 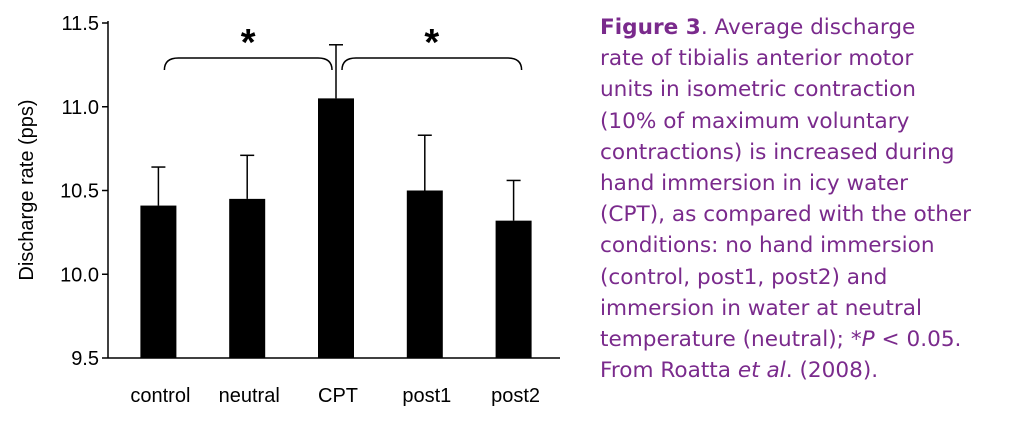 I want to click on bar-CPT, so click(x=336, y=228).